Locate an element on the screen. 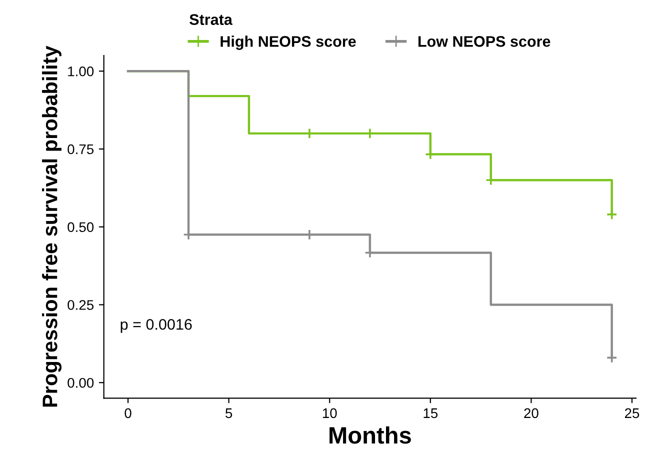 The height and width of the screenshot is (463, 649). x-tick-label: 25 is located at coordinates (632, 413).